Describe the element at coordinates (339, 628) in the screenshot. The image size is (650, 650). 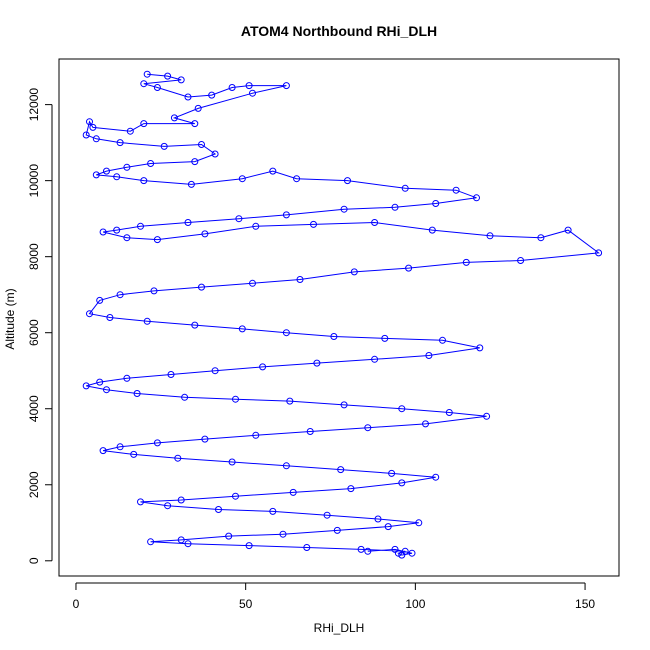
I see `x-axis-label: RHi_DLH` at that location.